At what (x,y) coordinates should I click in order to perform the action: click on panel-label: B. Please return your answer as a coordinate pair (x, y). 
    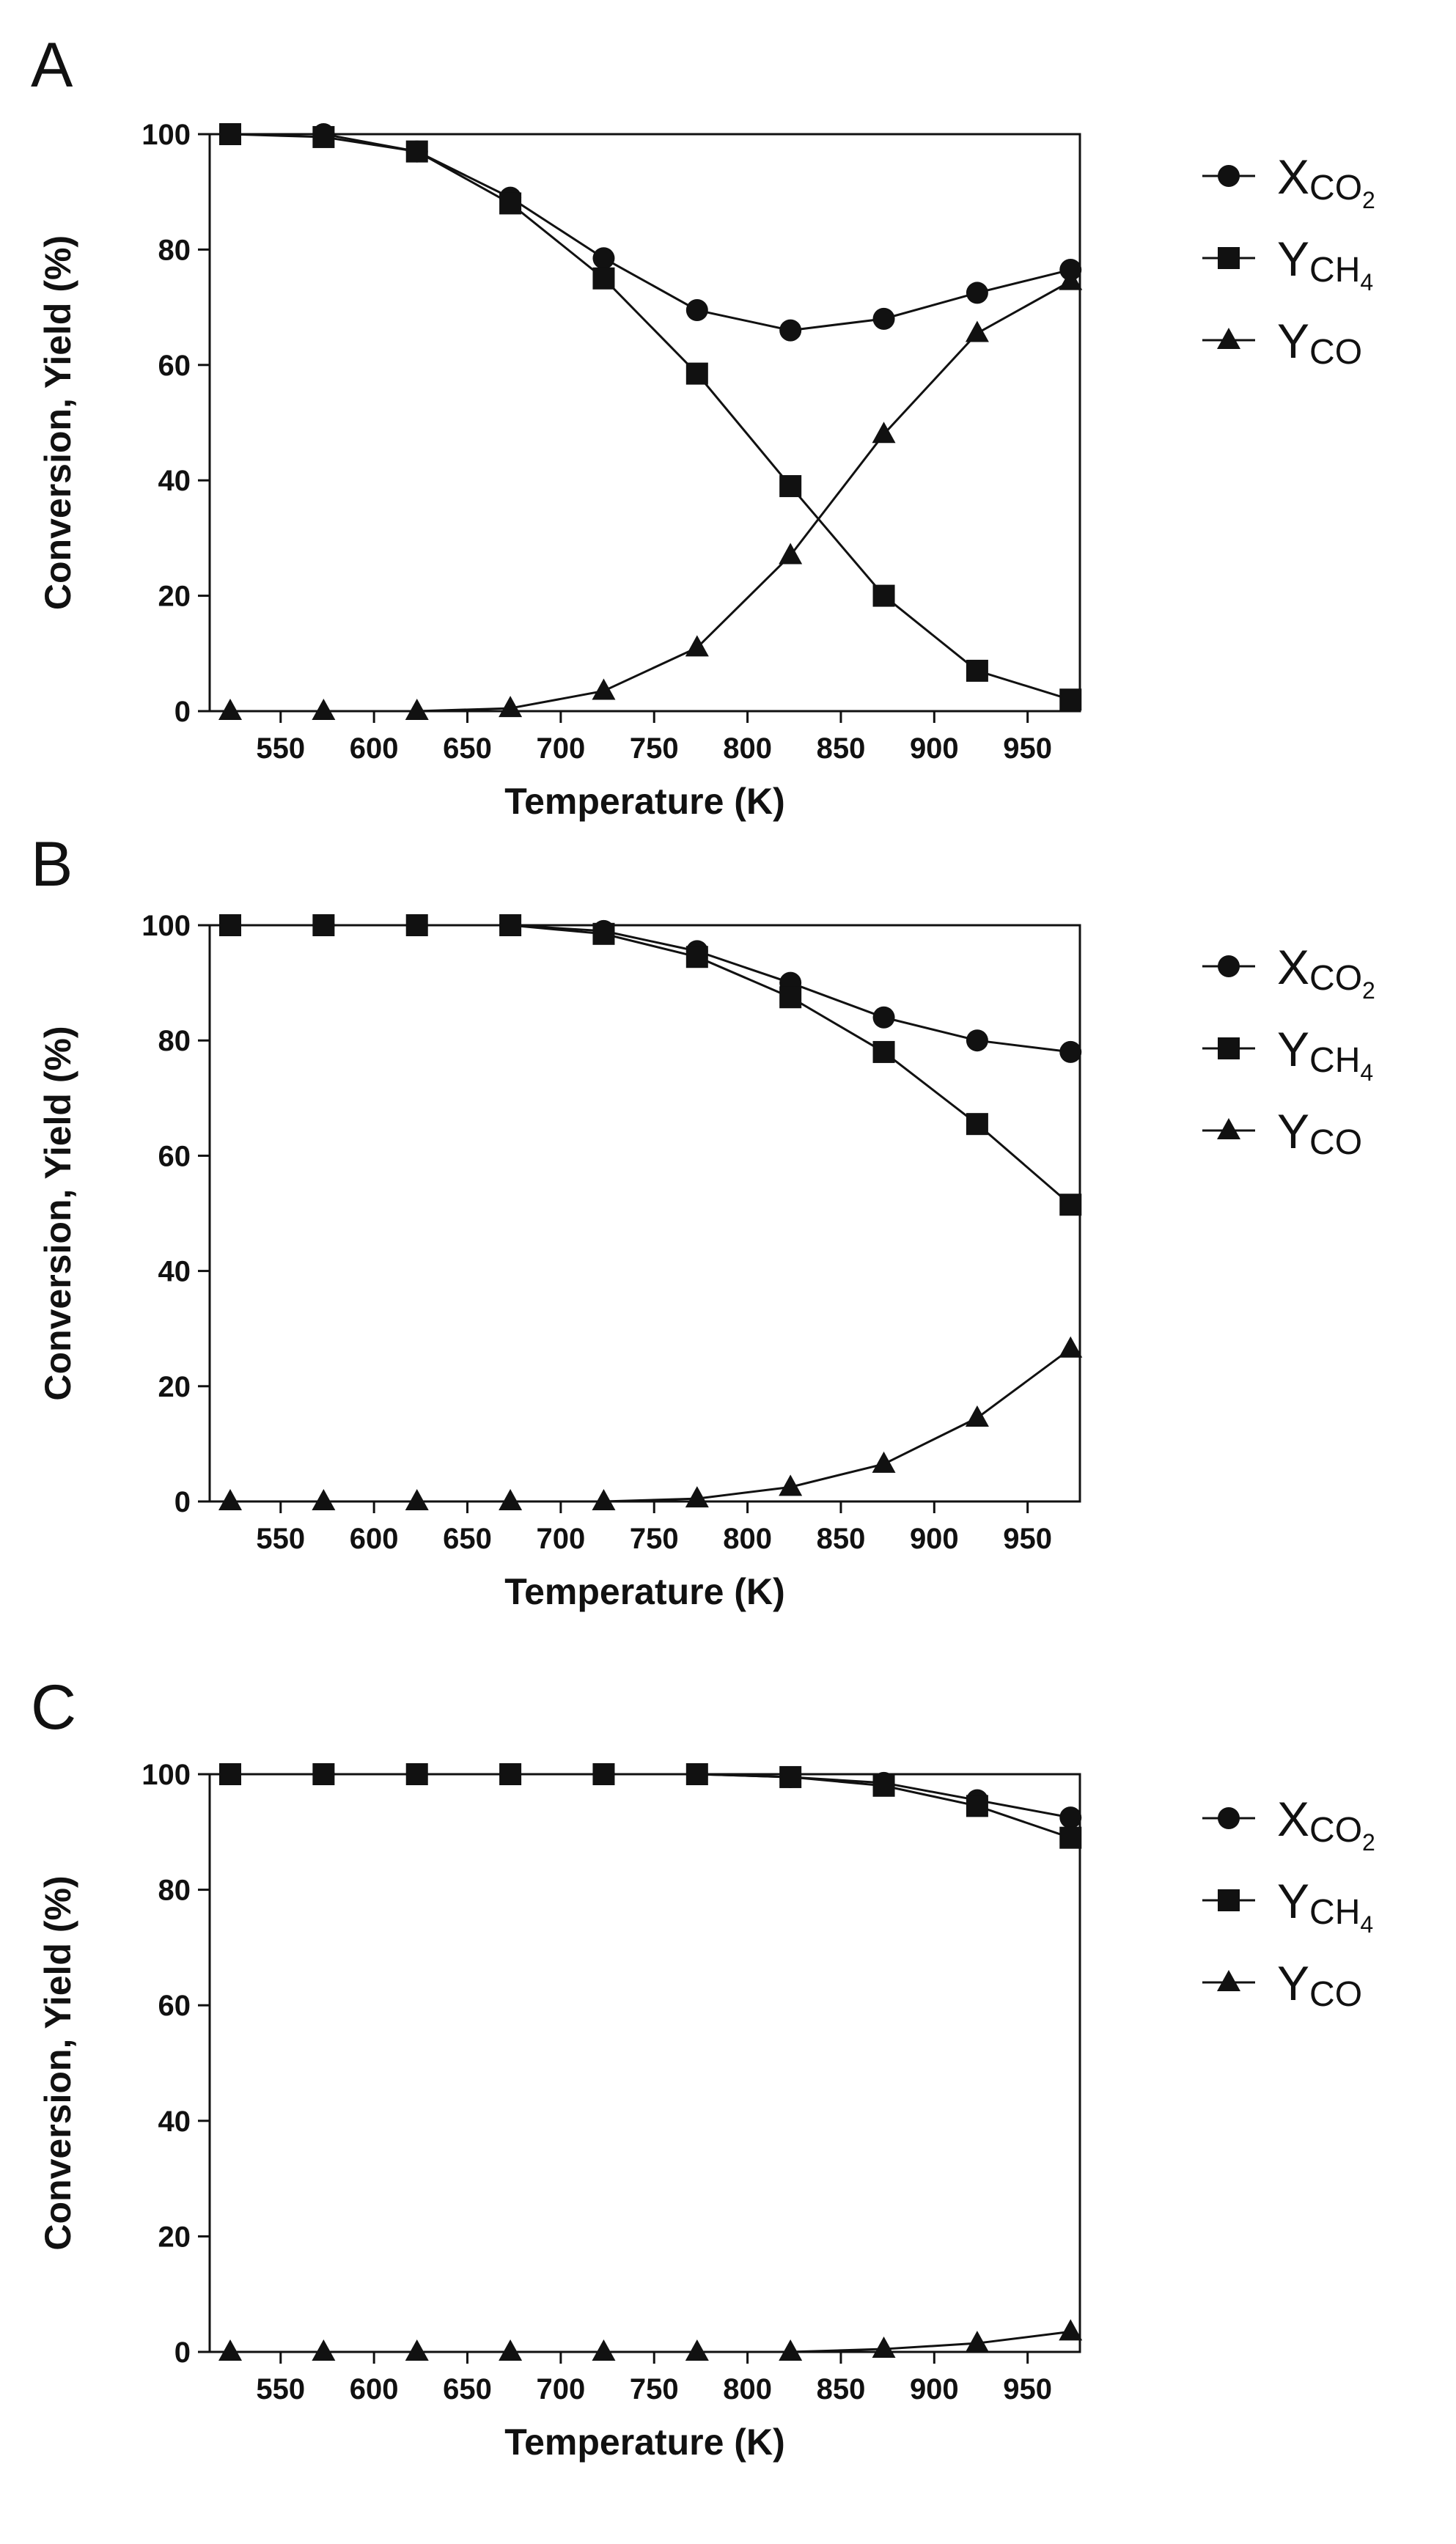
    Looking at the image, I should click on (52, 864).